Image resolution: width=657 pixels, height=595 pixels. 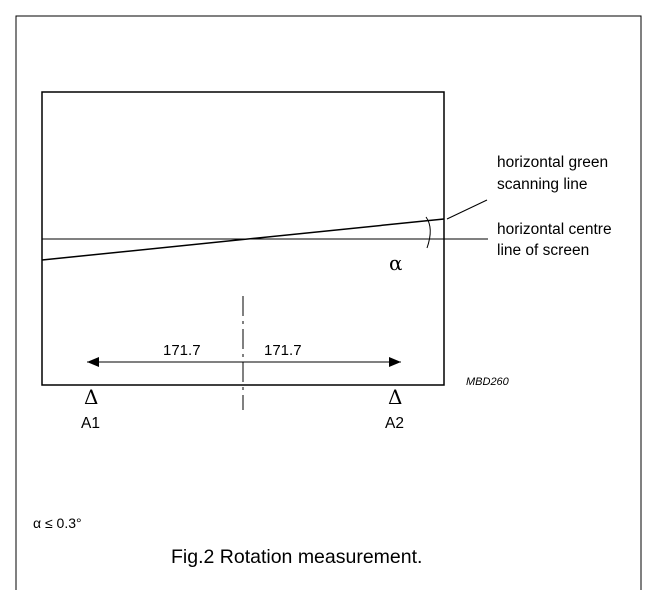 What do you see at coordinates (395, 397) in the screenshot?
I see `marker-a2-symbol: Δ` at bounding box center [395, 397].